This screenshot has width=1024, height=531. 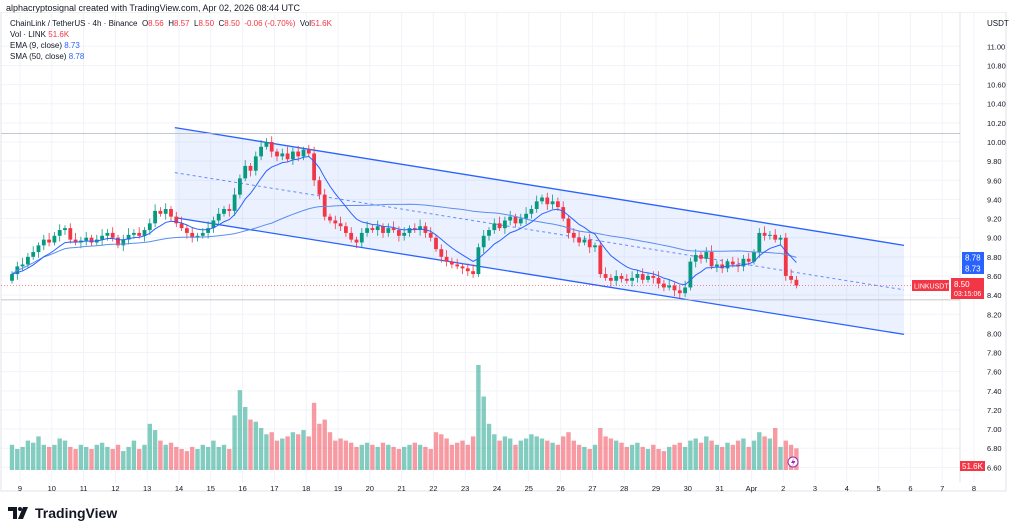 I want to click on sma-legend: SMA (50, close) 8.78, so click(x=171, y=56).